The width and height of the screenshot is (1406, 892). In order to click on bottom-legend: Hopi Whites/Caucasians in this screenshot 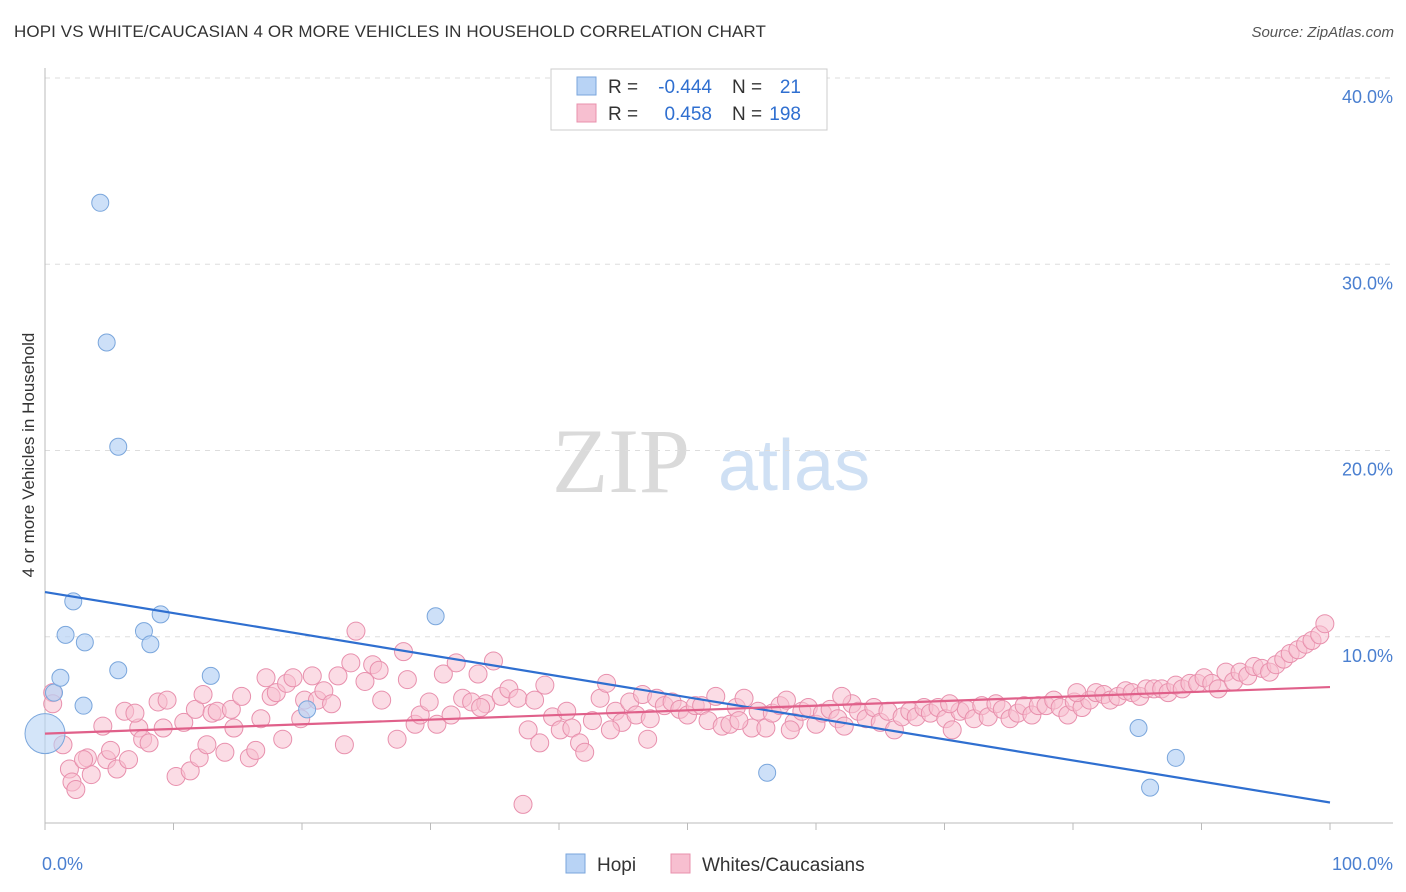, I will do `click(715, 864)`.